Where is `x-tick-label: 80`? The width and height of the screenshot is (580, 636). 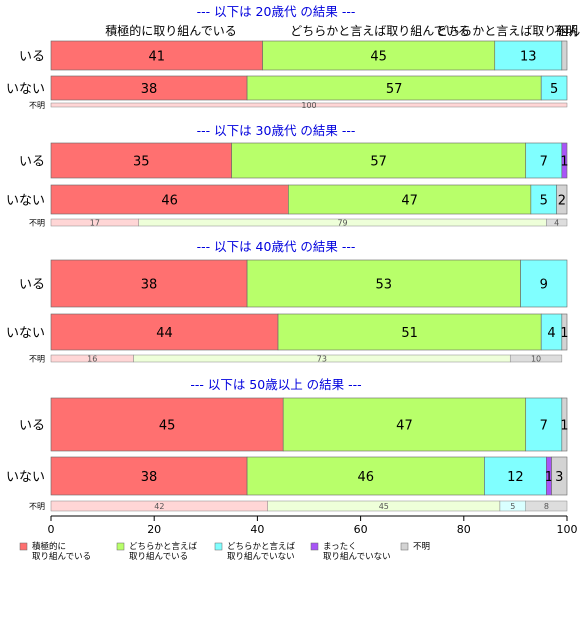 x-tick-label: 80 is located at coordinates (464, 529).